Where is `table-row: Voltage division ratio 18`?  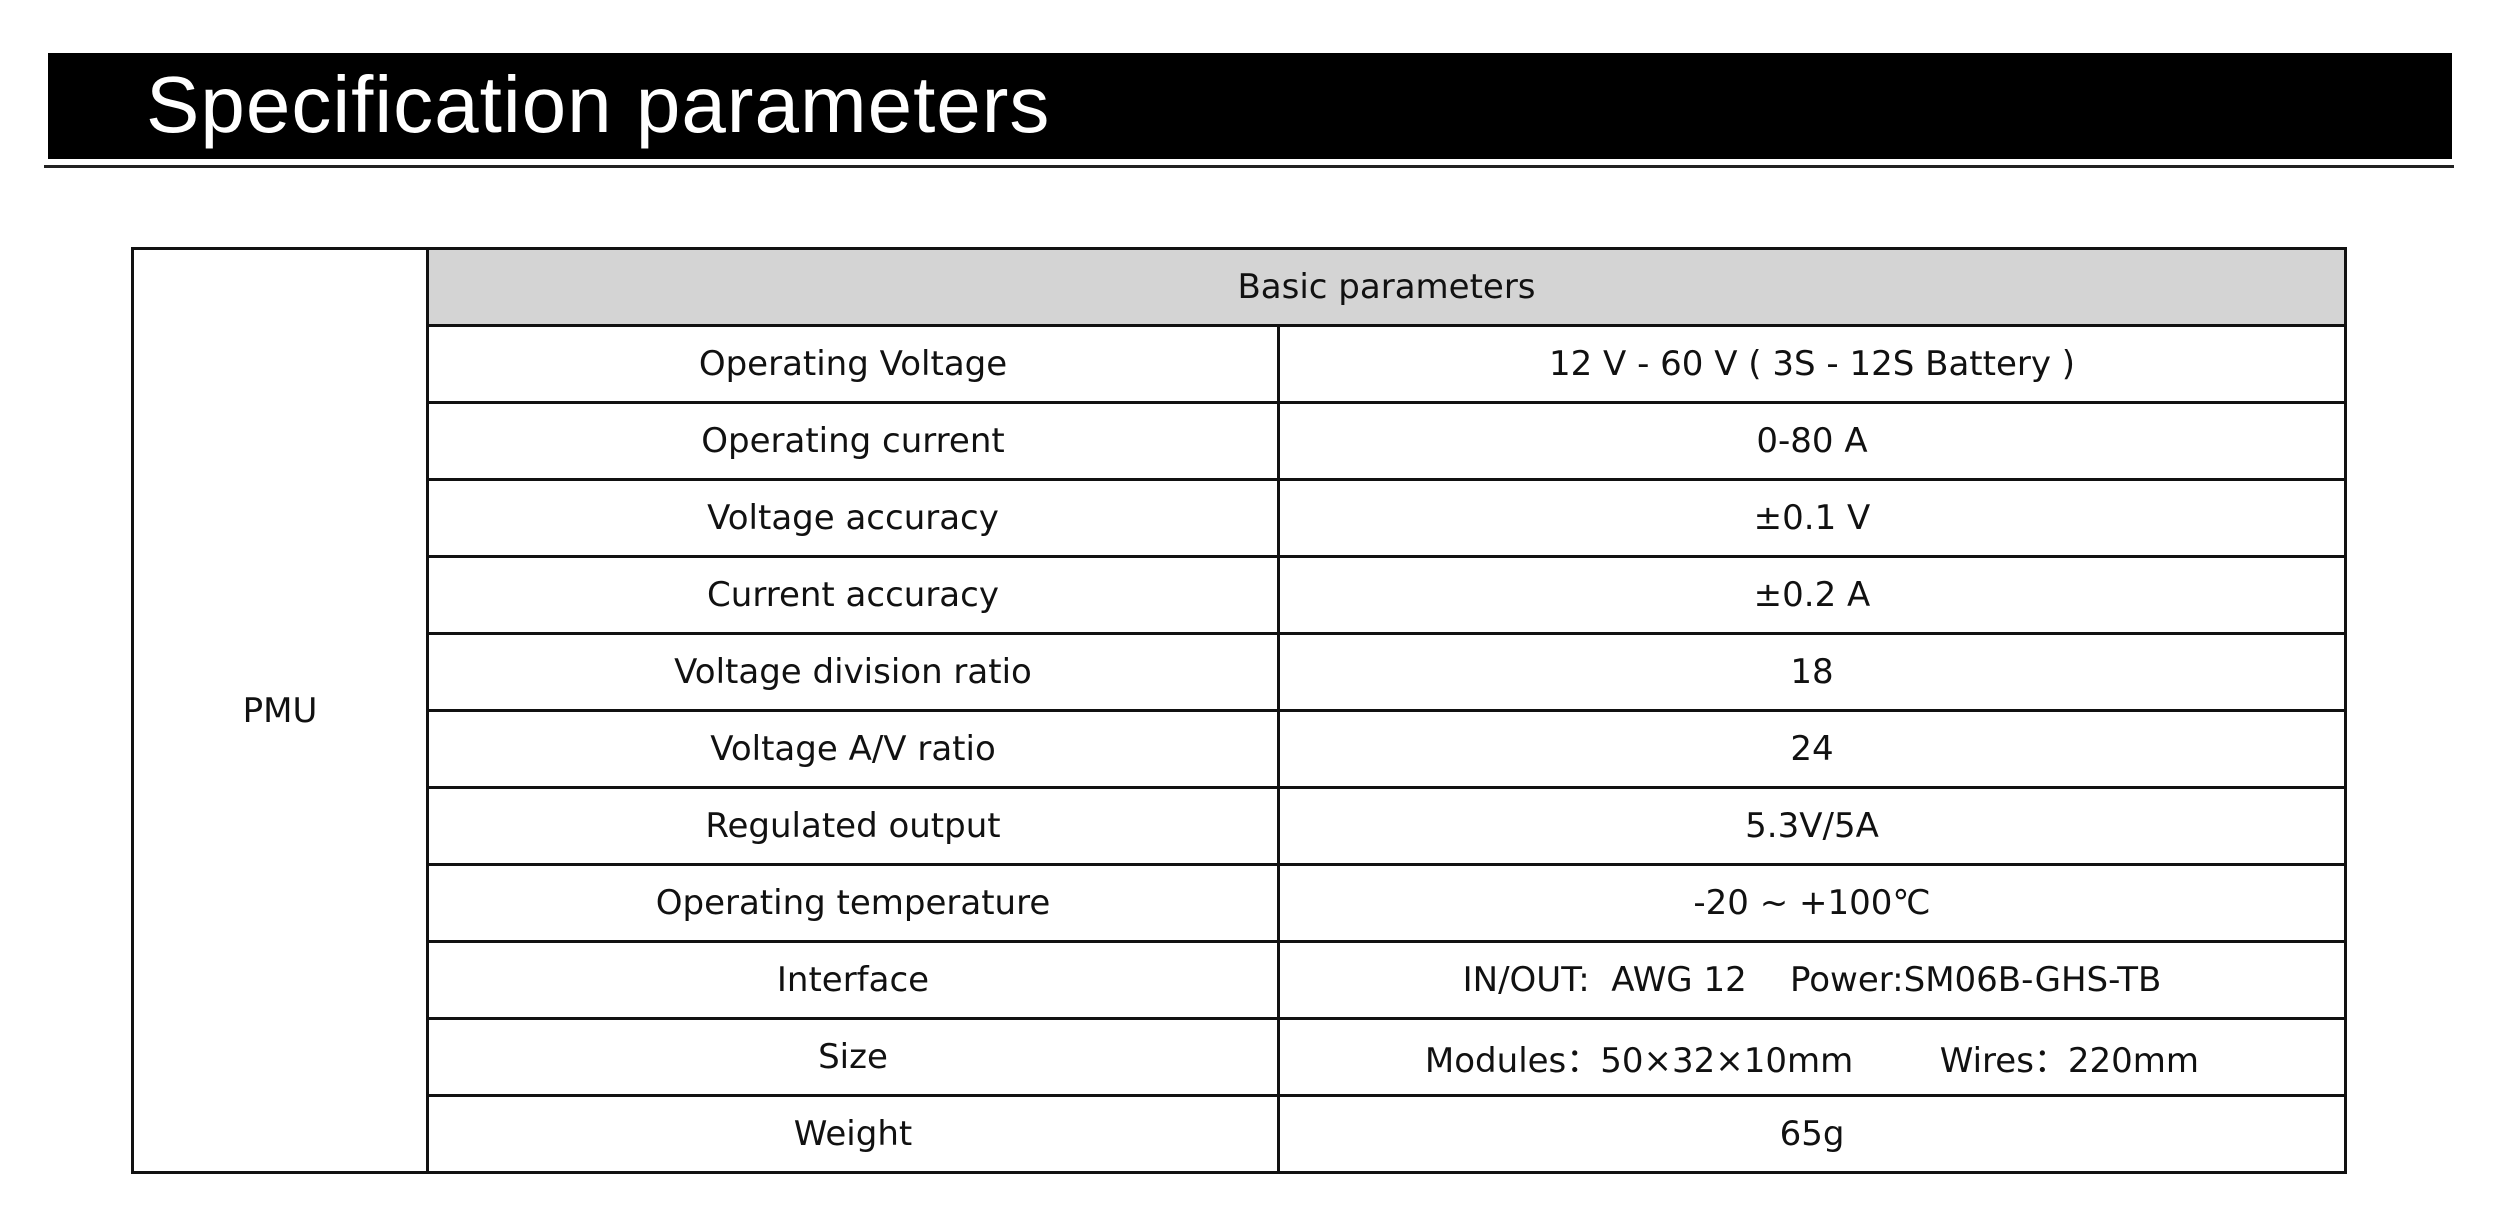 table-row: Voltage division ratio 18 is located at coordinates (1240, 672).